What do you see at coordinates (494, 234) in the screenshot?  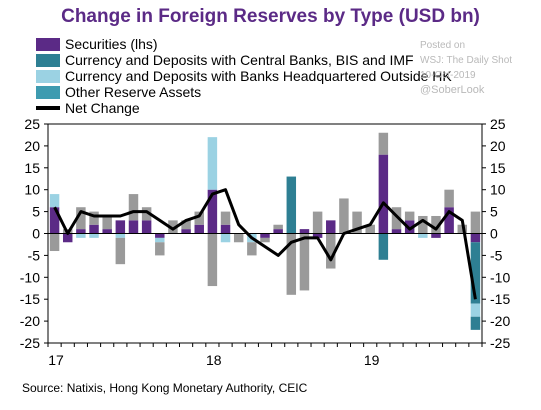 I see `y-tick-label-right: 0` at bounding box center [494, 234].